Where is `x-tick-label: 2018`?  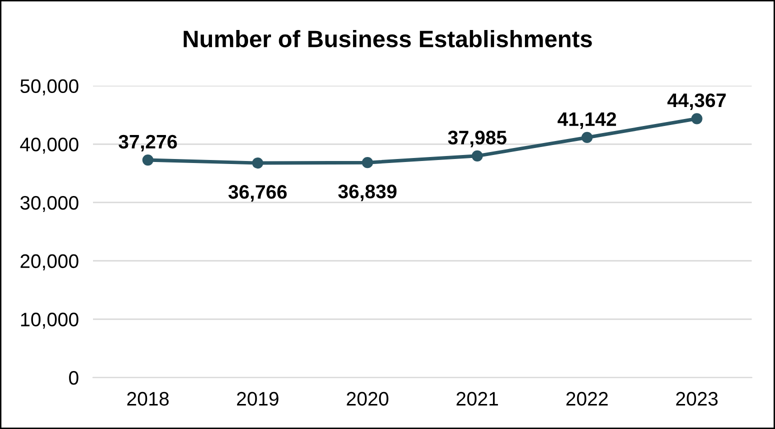
x-tick-label: 2018 is located at coordinates (148, 399).